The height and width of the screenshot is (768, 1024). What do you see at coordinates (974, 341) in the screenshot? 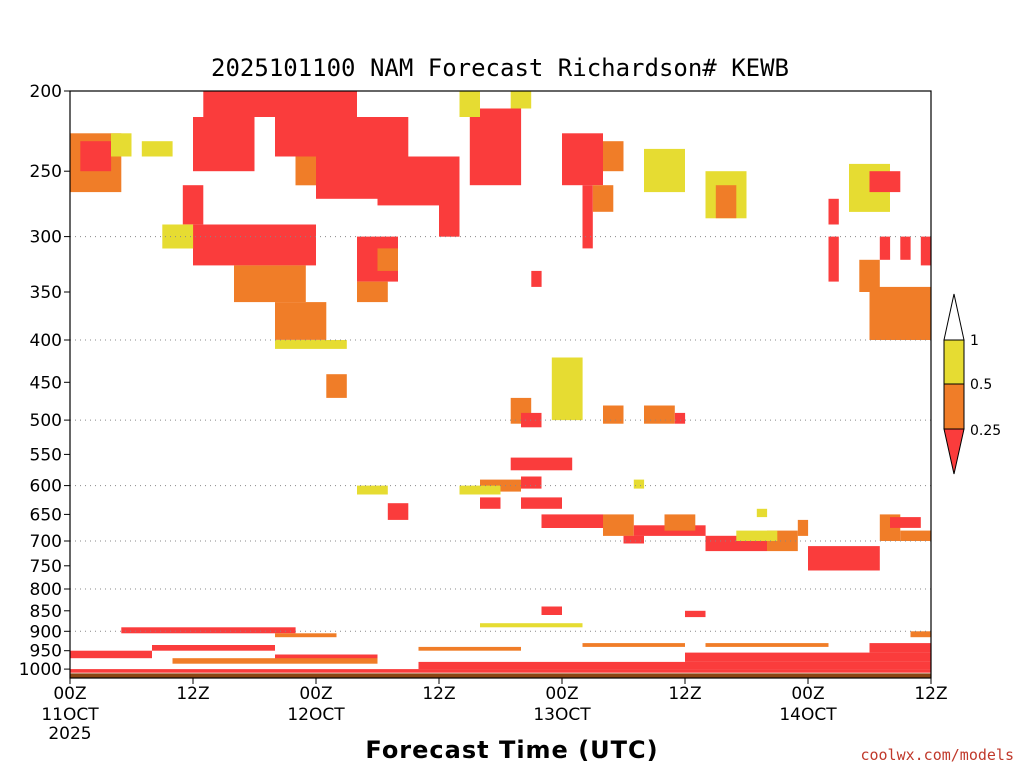
I see `legend-label-1: 1` at bounding box center [974, 341].